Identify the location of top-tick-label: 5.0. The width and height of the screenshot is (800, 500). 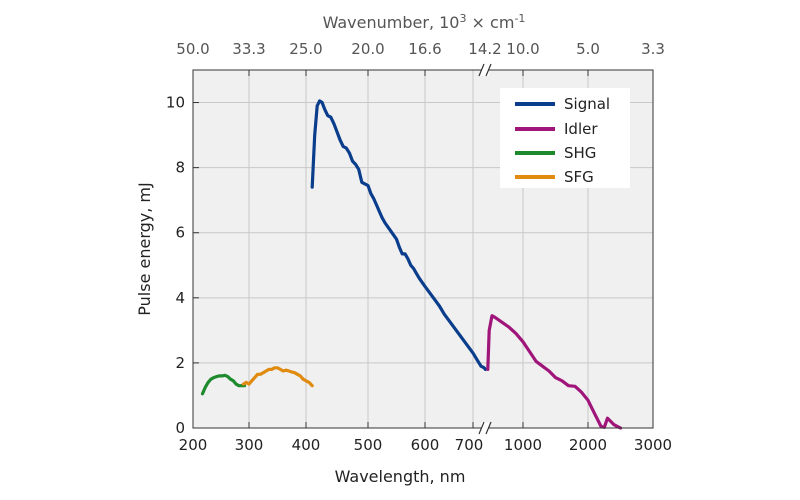
(588, 49).